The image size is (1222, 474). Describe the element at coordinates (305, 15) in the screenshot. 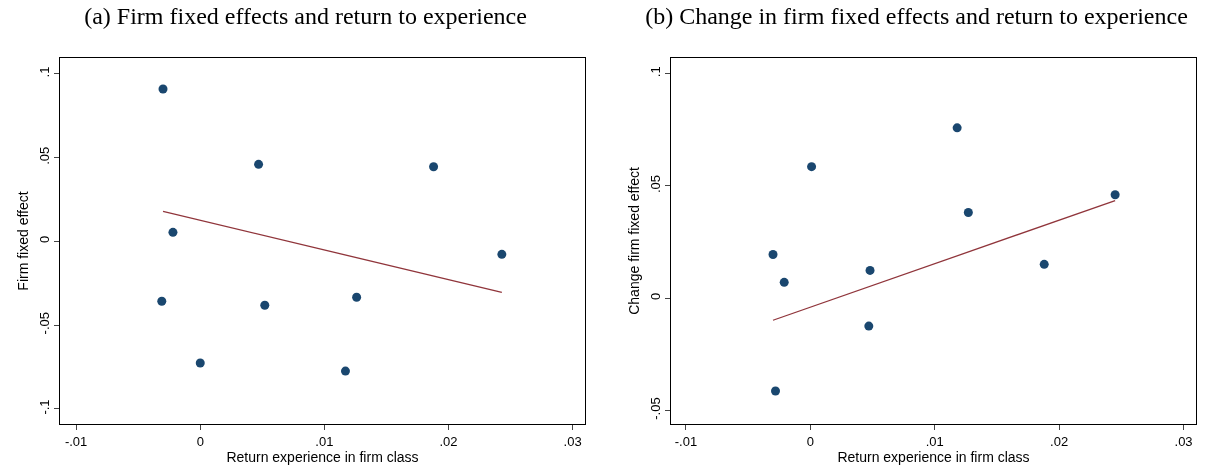

I see `chart-title: (a) Firm fixed effects and return to experience` at that location.